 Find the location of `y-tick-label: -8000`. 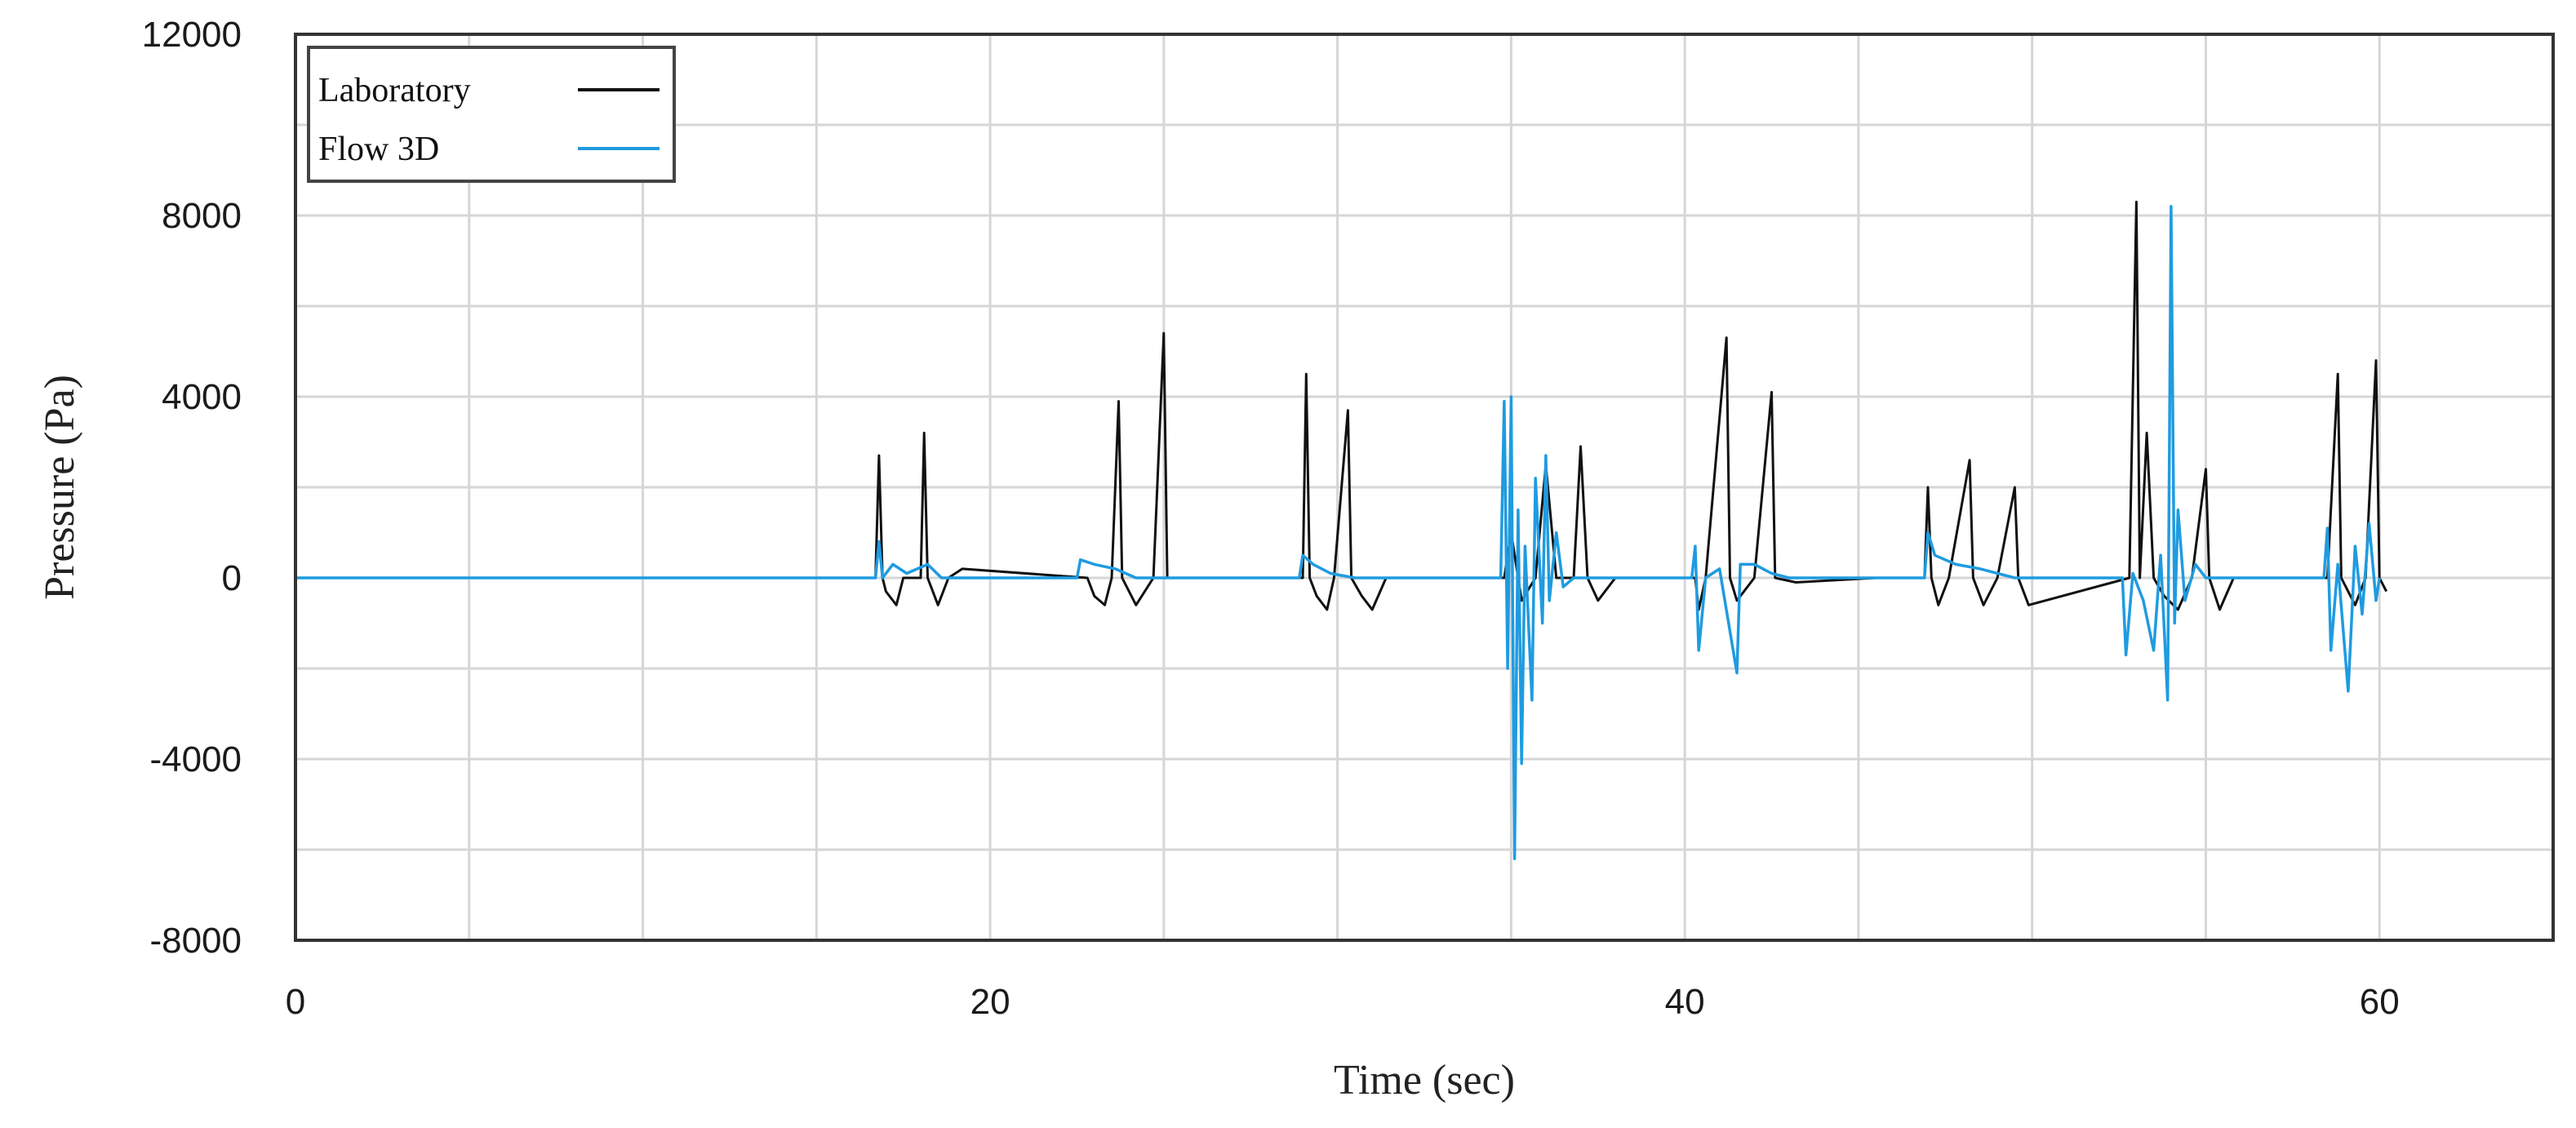

y-tick-label: -8000 is located at coordinates (195, 941).